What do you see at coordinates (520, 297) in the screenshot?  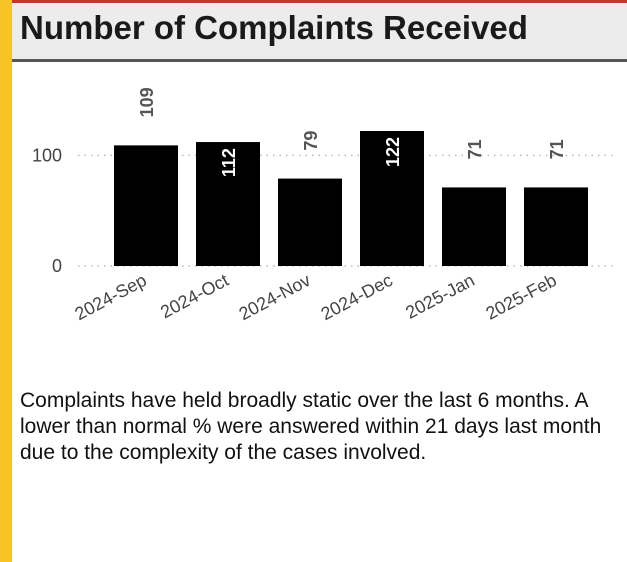 I see `x-tick-label: 2025-Feb` at bounding box center [520, 297].